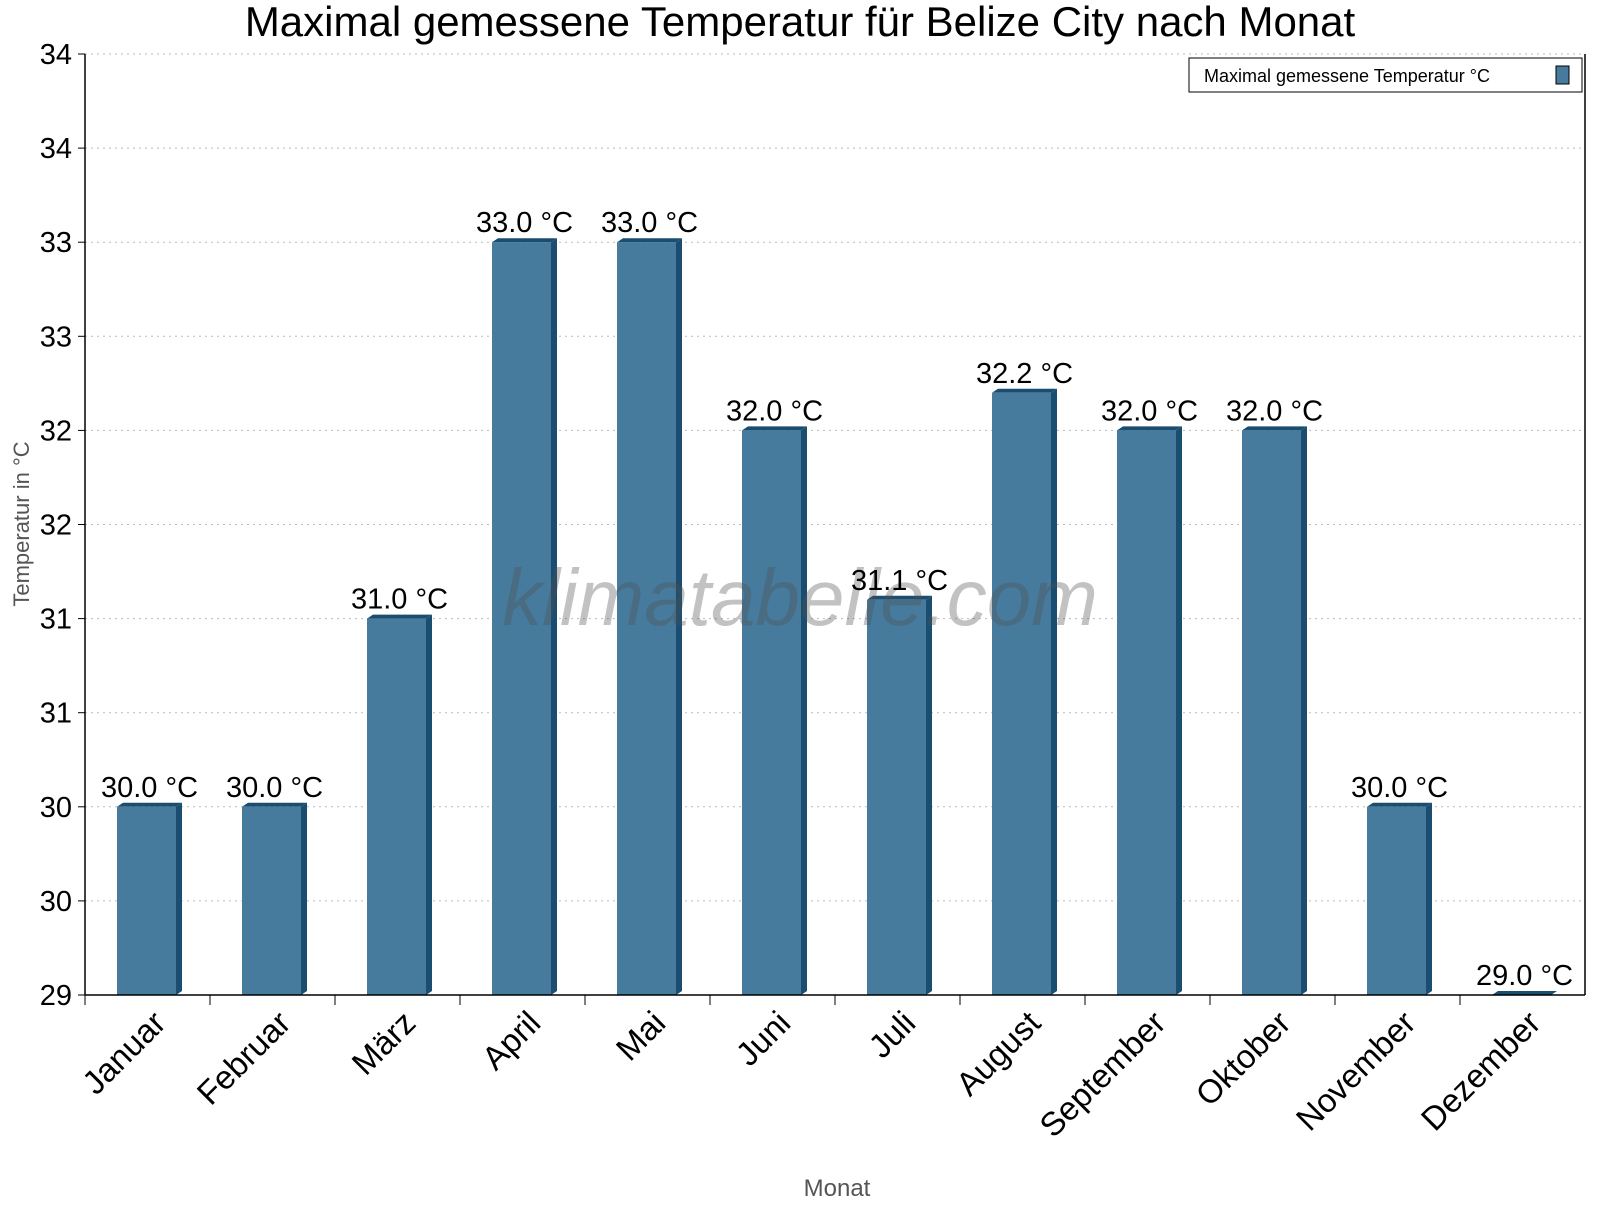 This screenshot has width=1600, height=1205. What do you see at coordinates (641, 1036) in the screenshot?
I see `x-tick-label: Mai` at bounding box center [641, 1036].